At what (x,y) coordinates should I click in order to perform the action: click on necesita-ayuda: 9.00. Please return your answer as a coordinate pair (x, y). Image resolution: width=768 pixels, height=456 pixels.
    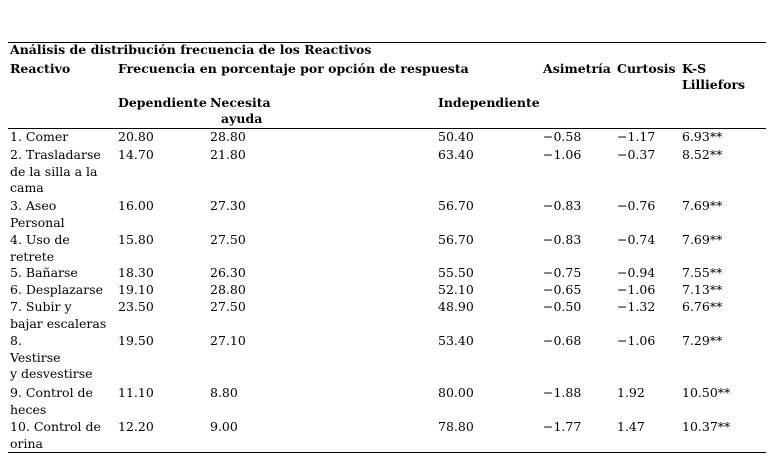
    Looking at the image, I should click on (224, 426).